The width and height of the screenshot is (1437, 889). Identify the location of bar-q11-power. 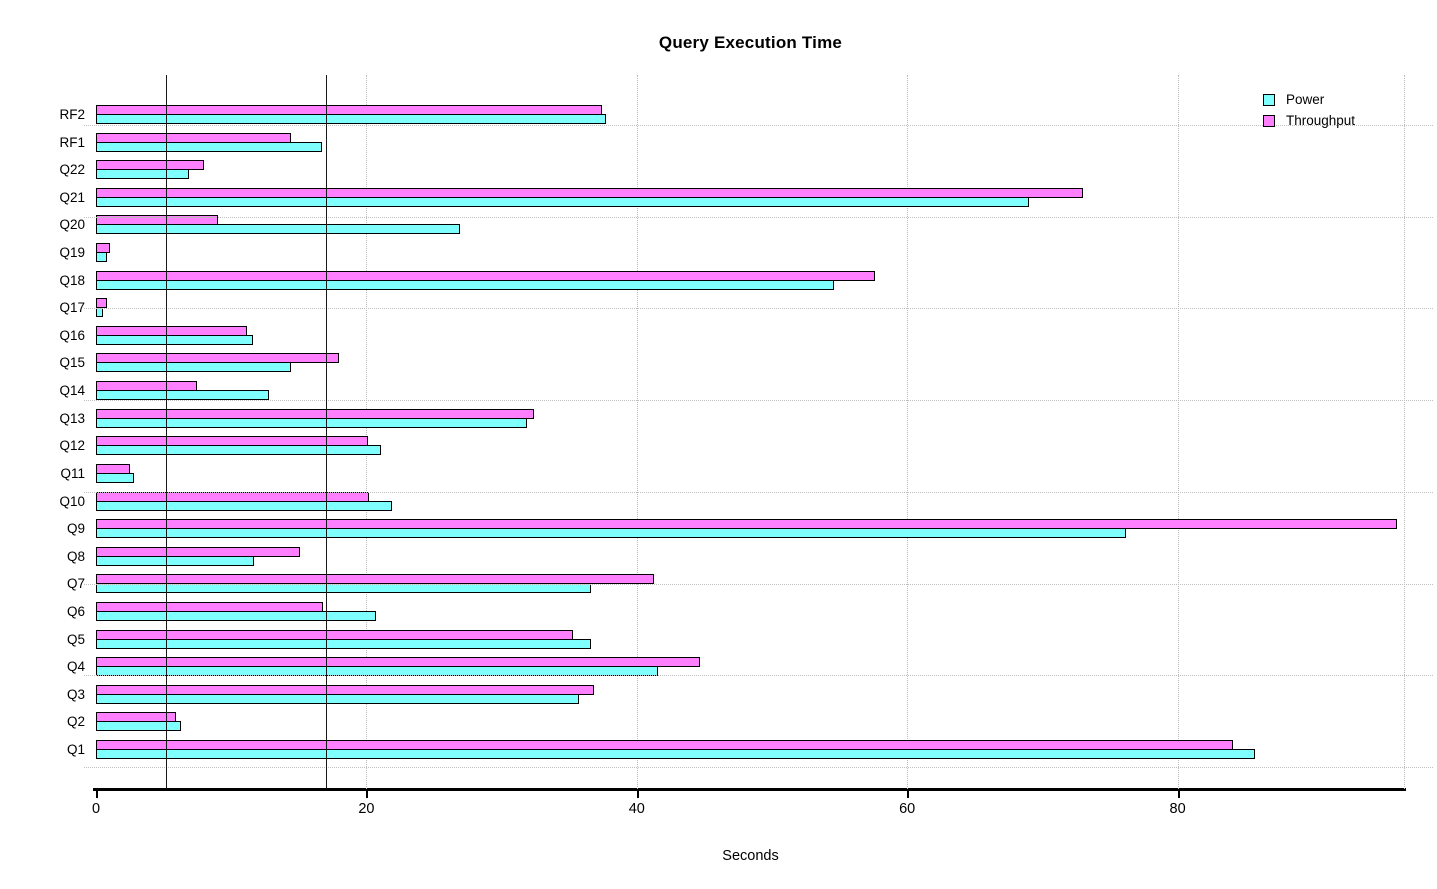
(115, 477).